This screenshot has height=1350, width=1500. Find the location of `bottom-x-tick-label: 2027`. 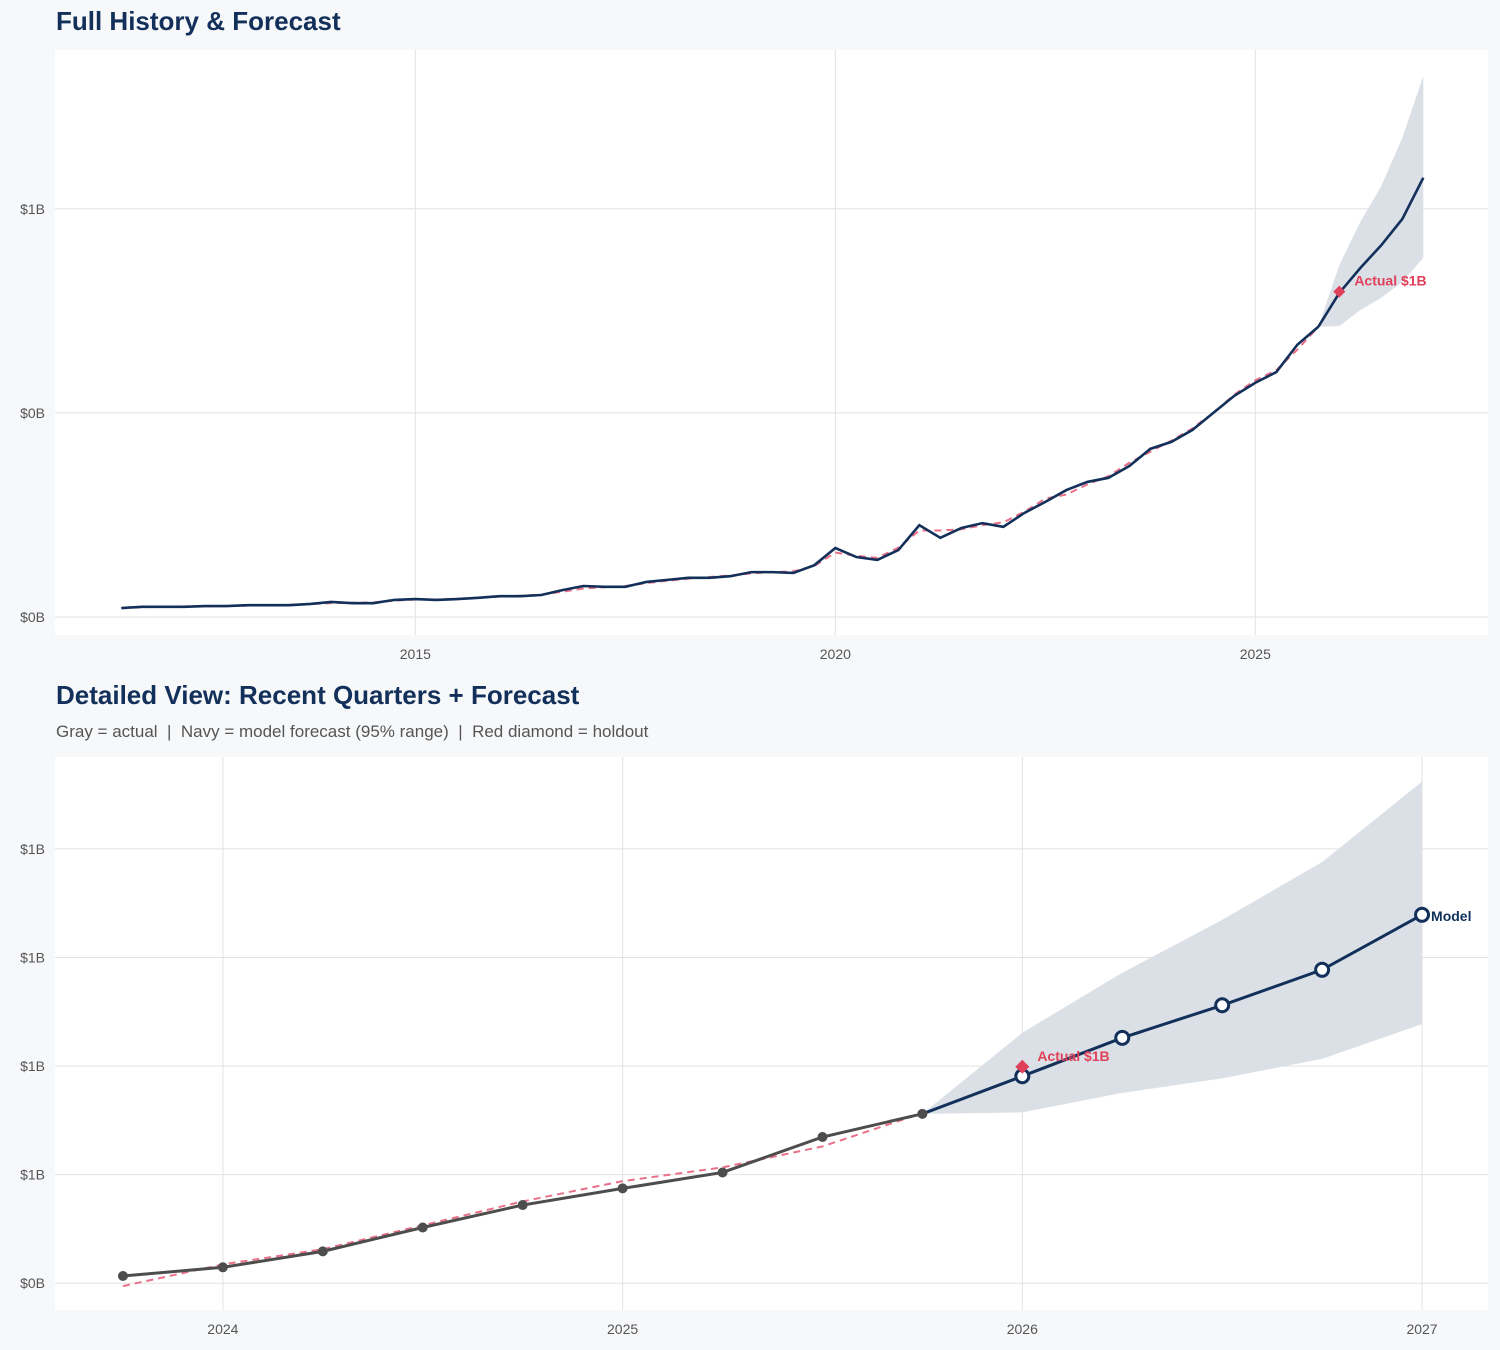

bottom-x-tick-label: 2027 is located at coordinates (1421, 1329).